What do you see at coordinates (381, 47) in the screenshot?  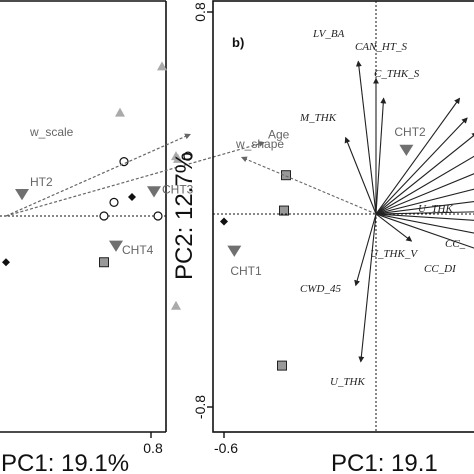 I see `panel-b-vector-label: CAN_HT_S` at bounding box center [381, 47].